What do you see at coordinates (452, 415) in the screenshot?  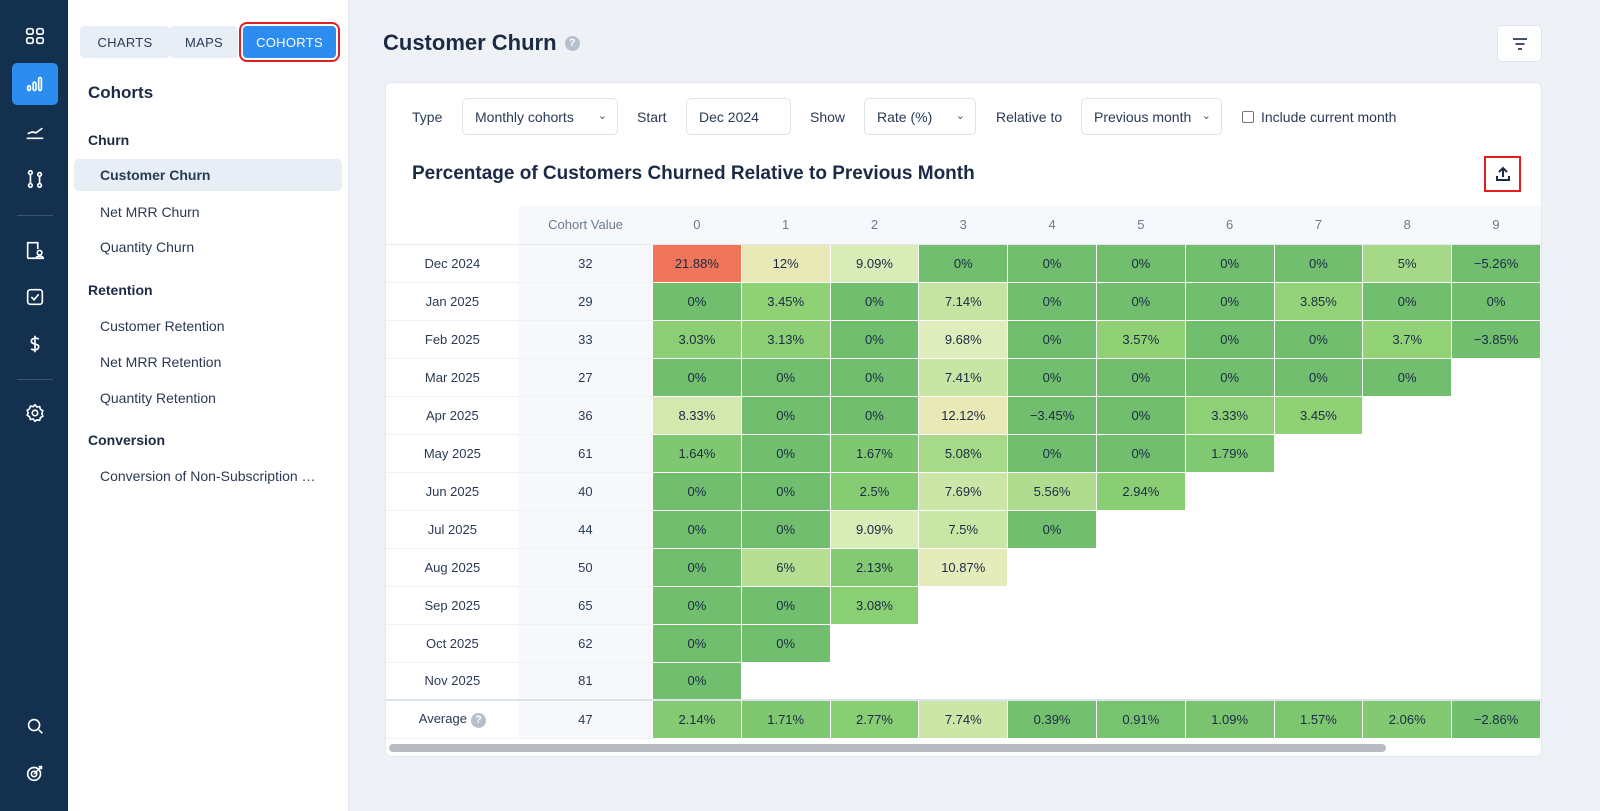 I see `row-label-text: Apr 2025` at bounding box center [452, 415].